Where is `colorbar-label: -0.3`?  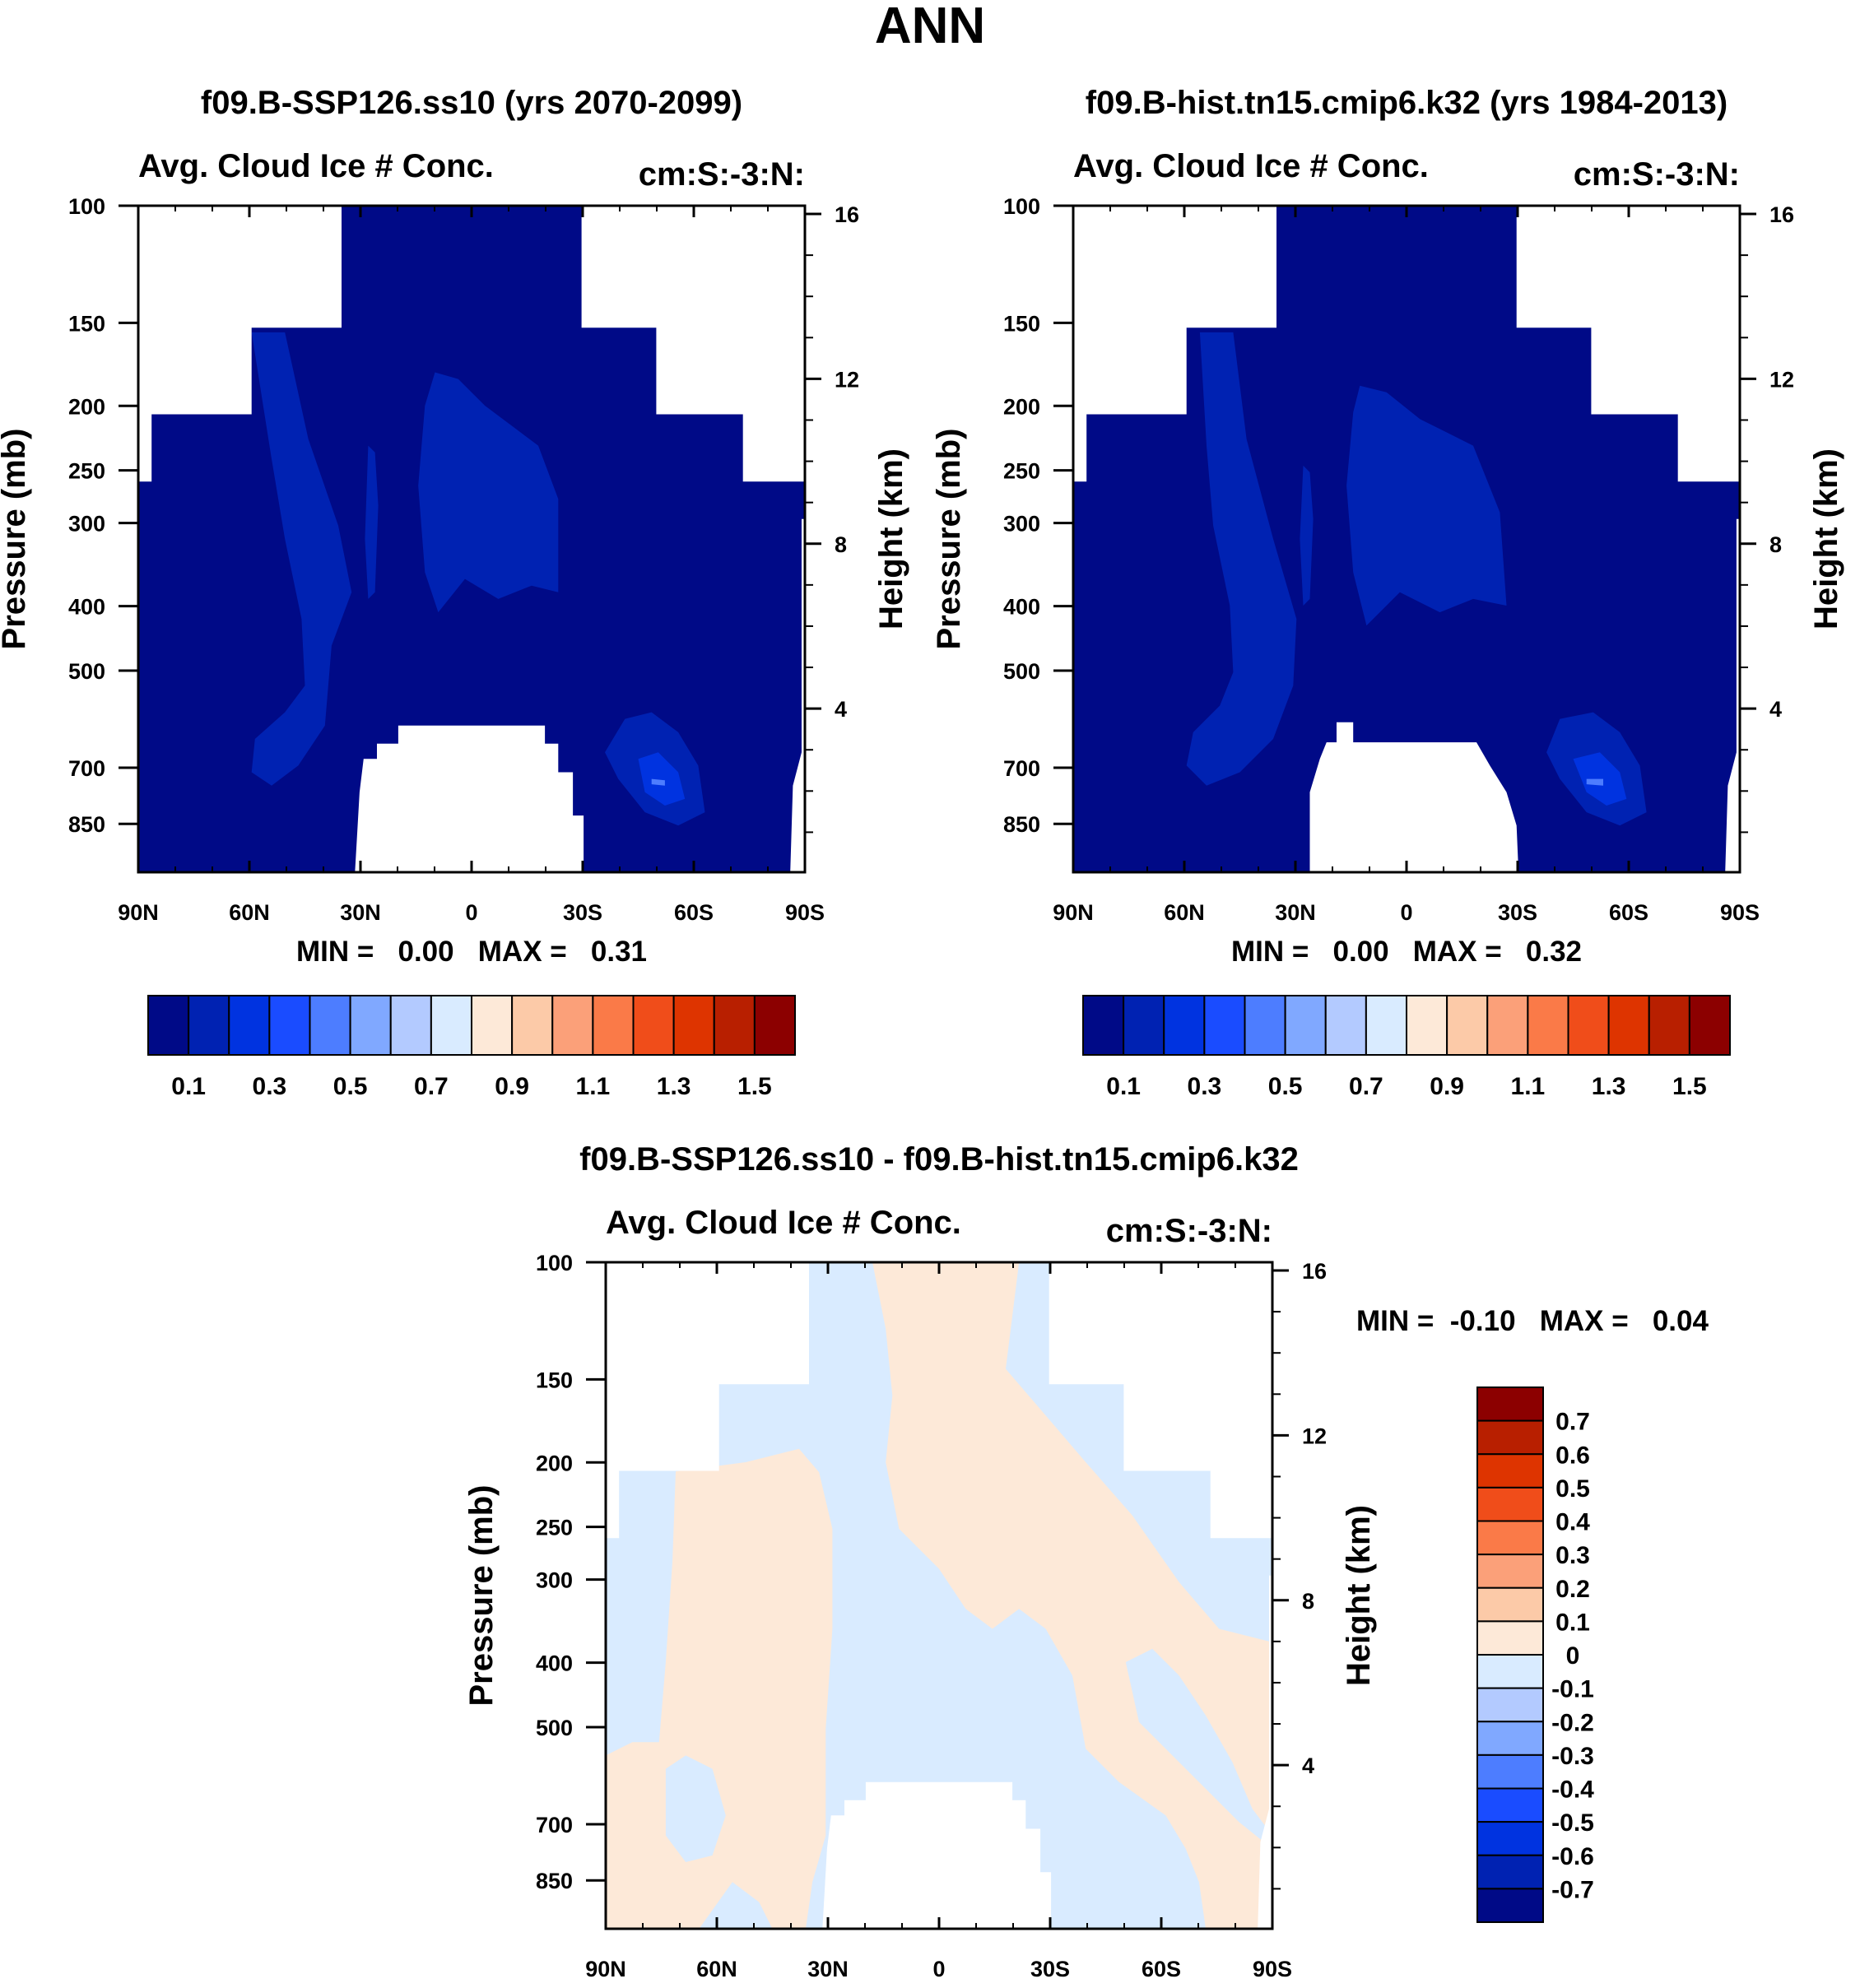 colorbar-label: -0.3 is located at coordinates (1572, 1757).